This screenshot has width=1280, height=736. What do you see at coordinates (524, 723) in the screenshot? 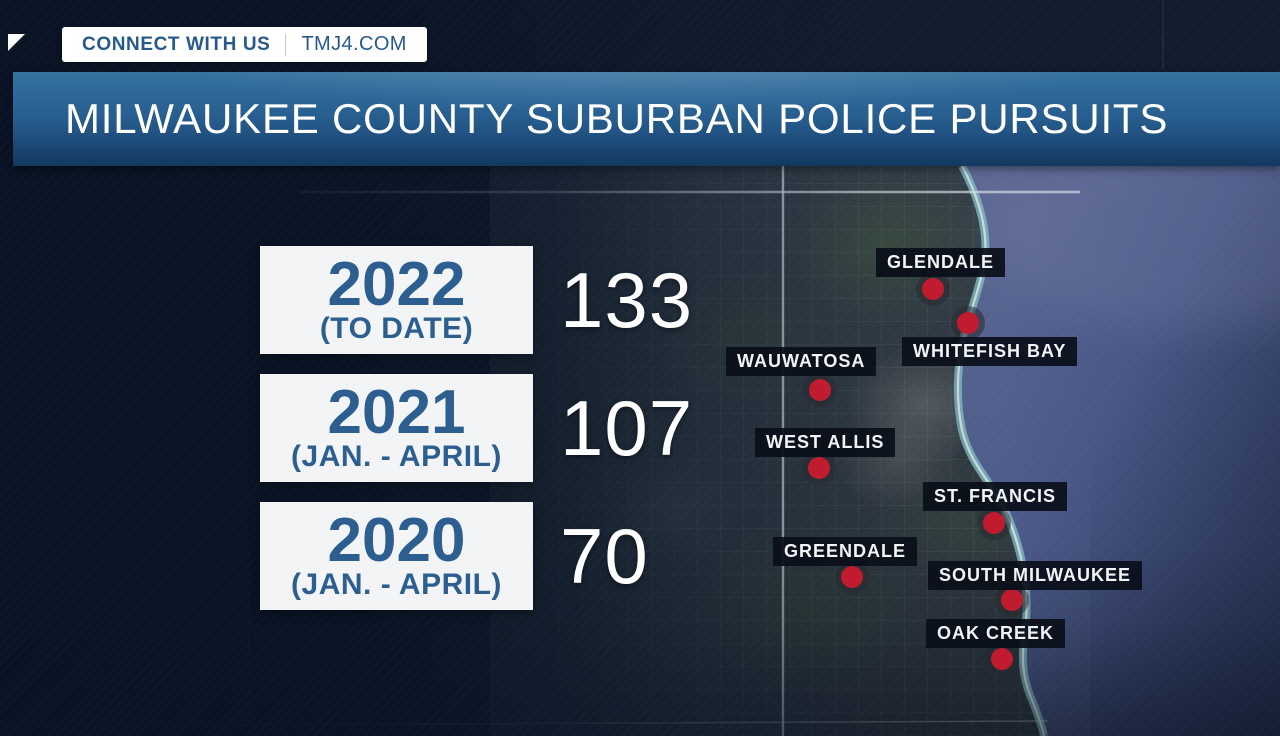
I see `county-line-bottom` at bounding box center [524, 723].